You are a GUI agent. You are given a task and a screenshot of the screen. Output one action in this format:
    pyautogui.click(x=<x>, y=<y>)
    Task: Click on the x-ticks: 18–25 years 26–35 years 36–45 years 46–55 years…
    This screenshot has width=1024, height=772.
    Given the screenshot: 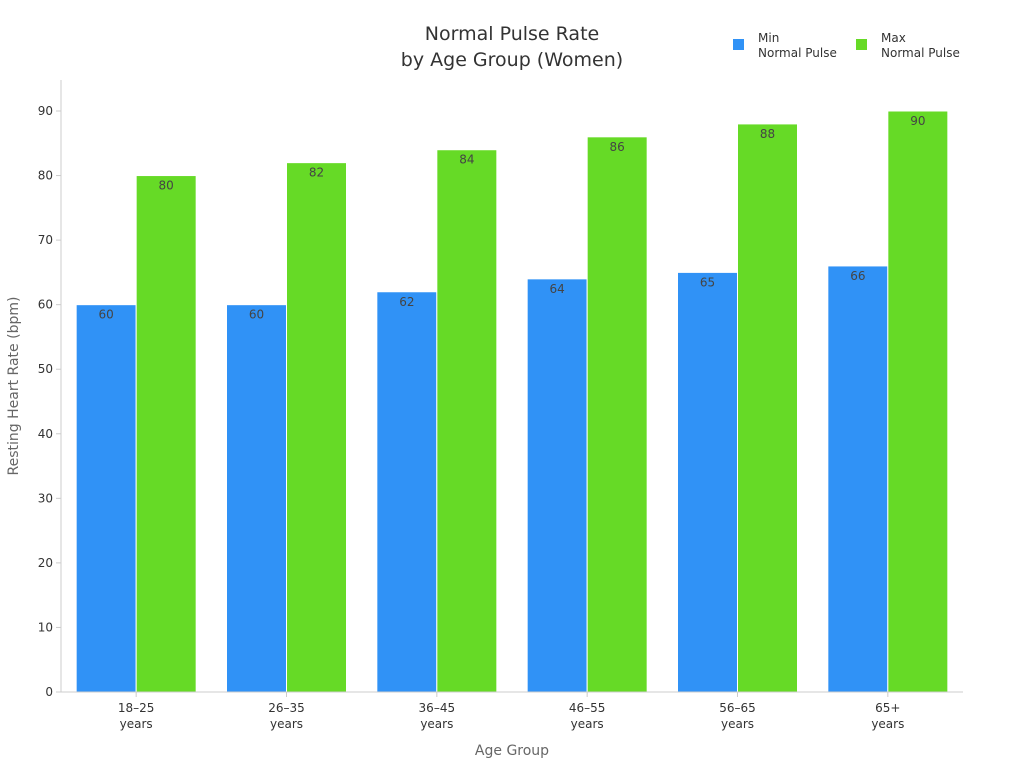 What is the action you would take?
    pyautogui.click(x=511, y=711)
    